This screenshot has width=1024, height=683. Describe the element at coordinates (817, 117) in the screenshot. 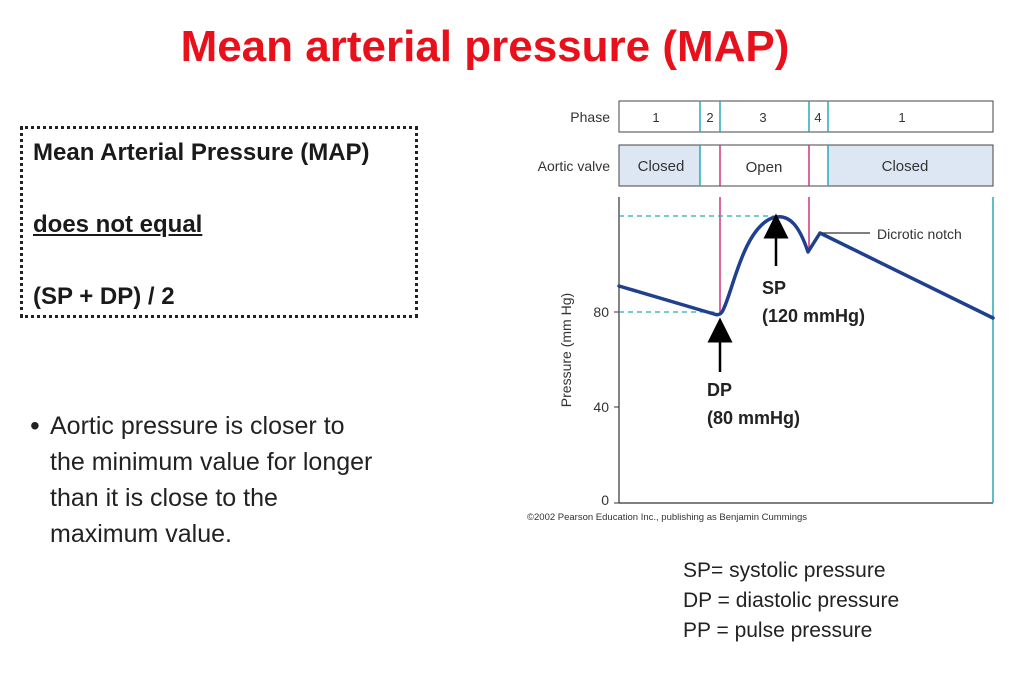

I see `phase-number: 4` at that location.